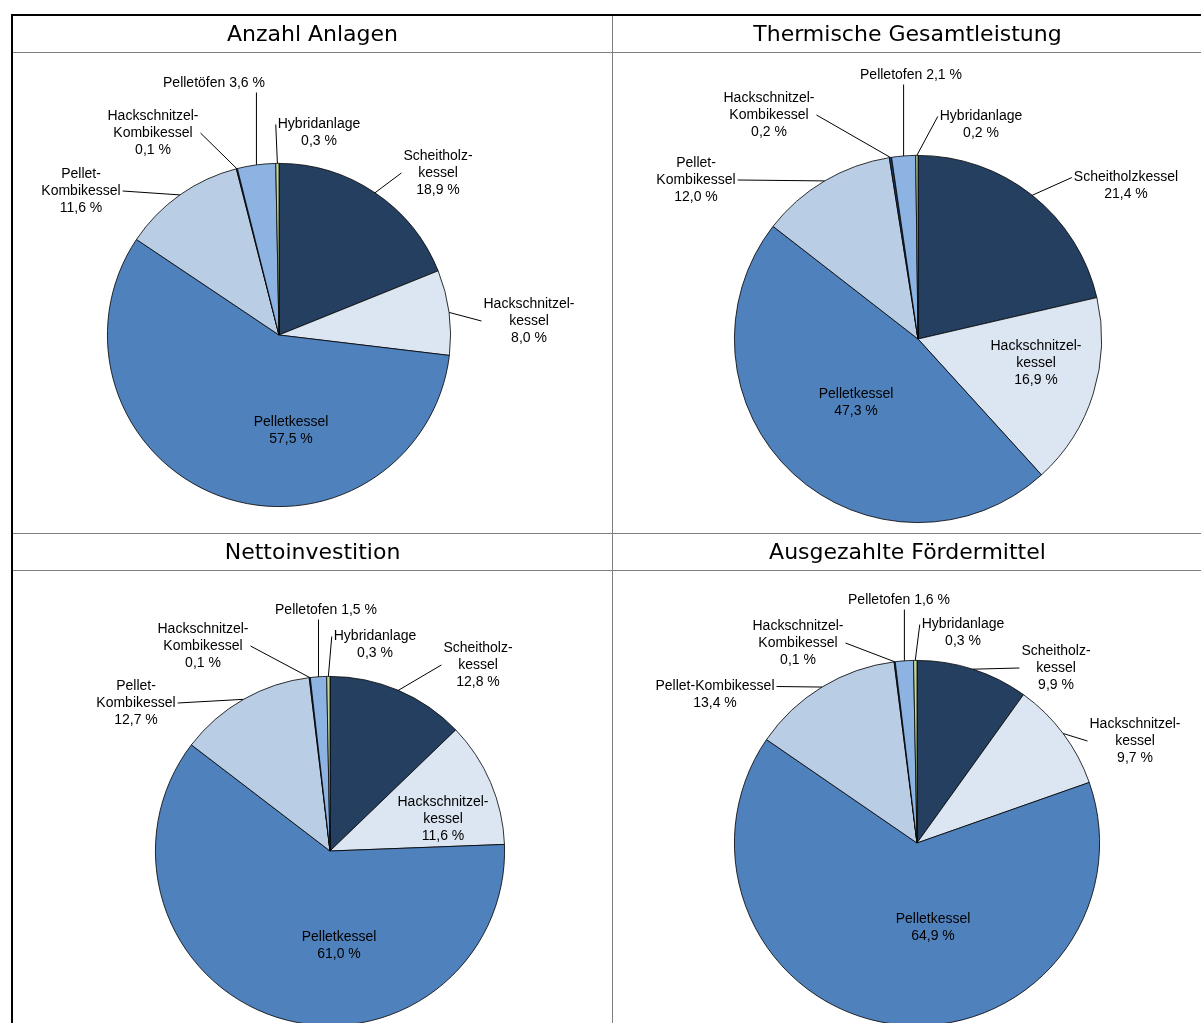 The width and height of the screenshot is (1201, 1023). Describe the element at coordinates (1056, 683) in the screenshot. I see `data-label: 9,9 %` at that location.